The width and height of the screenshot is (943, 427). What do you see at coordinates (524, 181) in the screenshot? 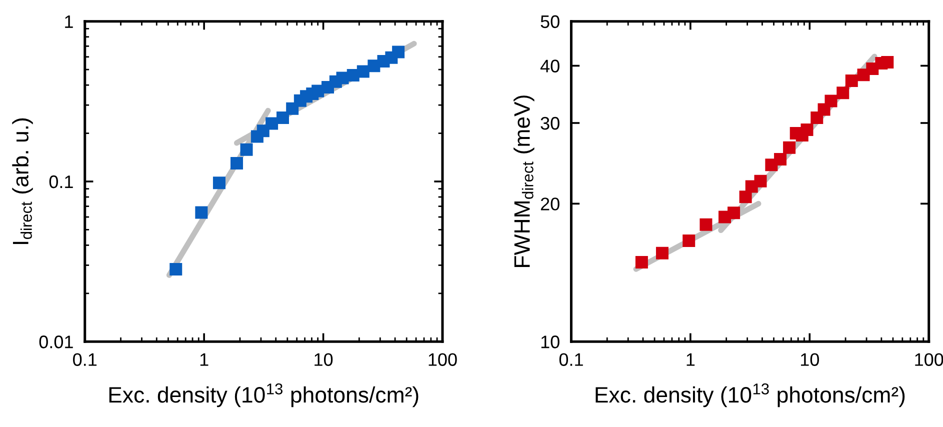
I see `y-axis-title: FWHM$_{direct}$ (meV)` at bounding box center [524, 181].